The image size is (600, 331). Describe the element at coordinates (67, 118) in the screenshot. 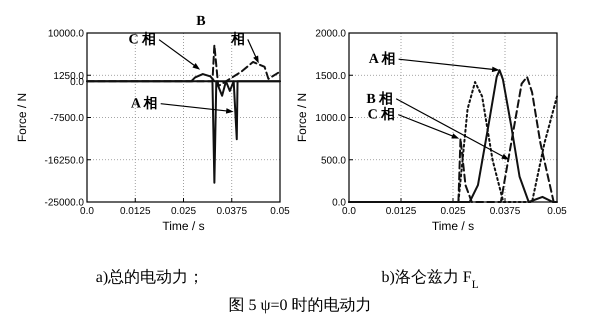

I see `y-tick-label: -7500.0` at that location.